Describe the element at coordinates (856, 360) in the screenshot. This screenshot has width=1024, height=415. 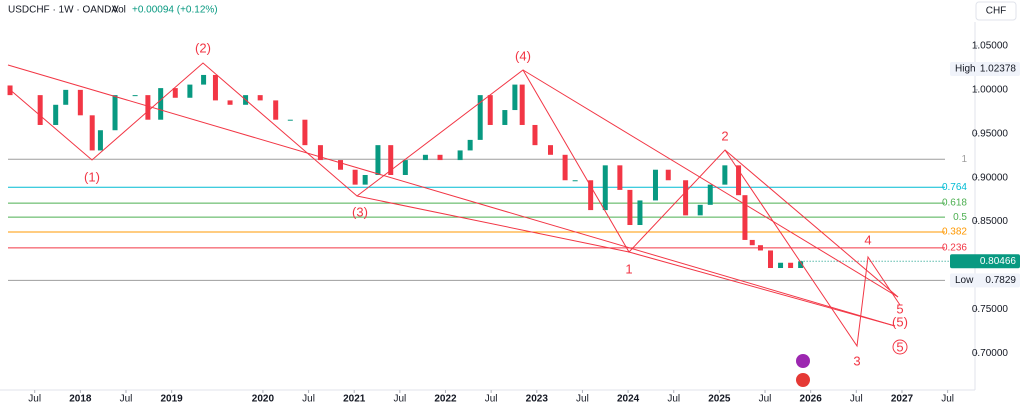
I see `wave-label: 3` at that location.